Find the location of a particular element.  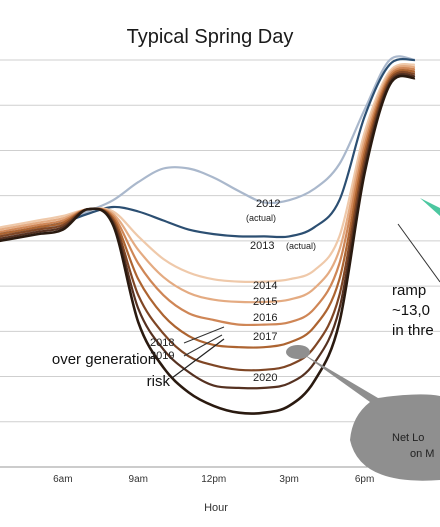

series-label-2016: 2016 is located at coordinates (265, 318).